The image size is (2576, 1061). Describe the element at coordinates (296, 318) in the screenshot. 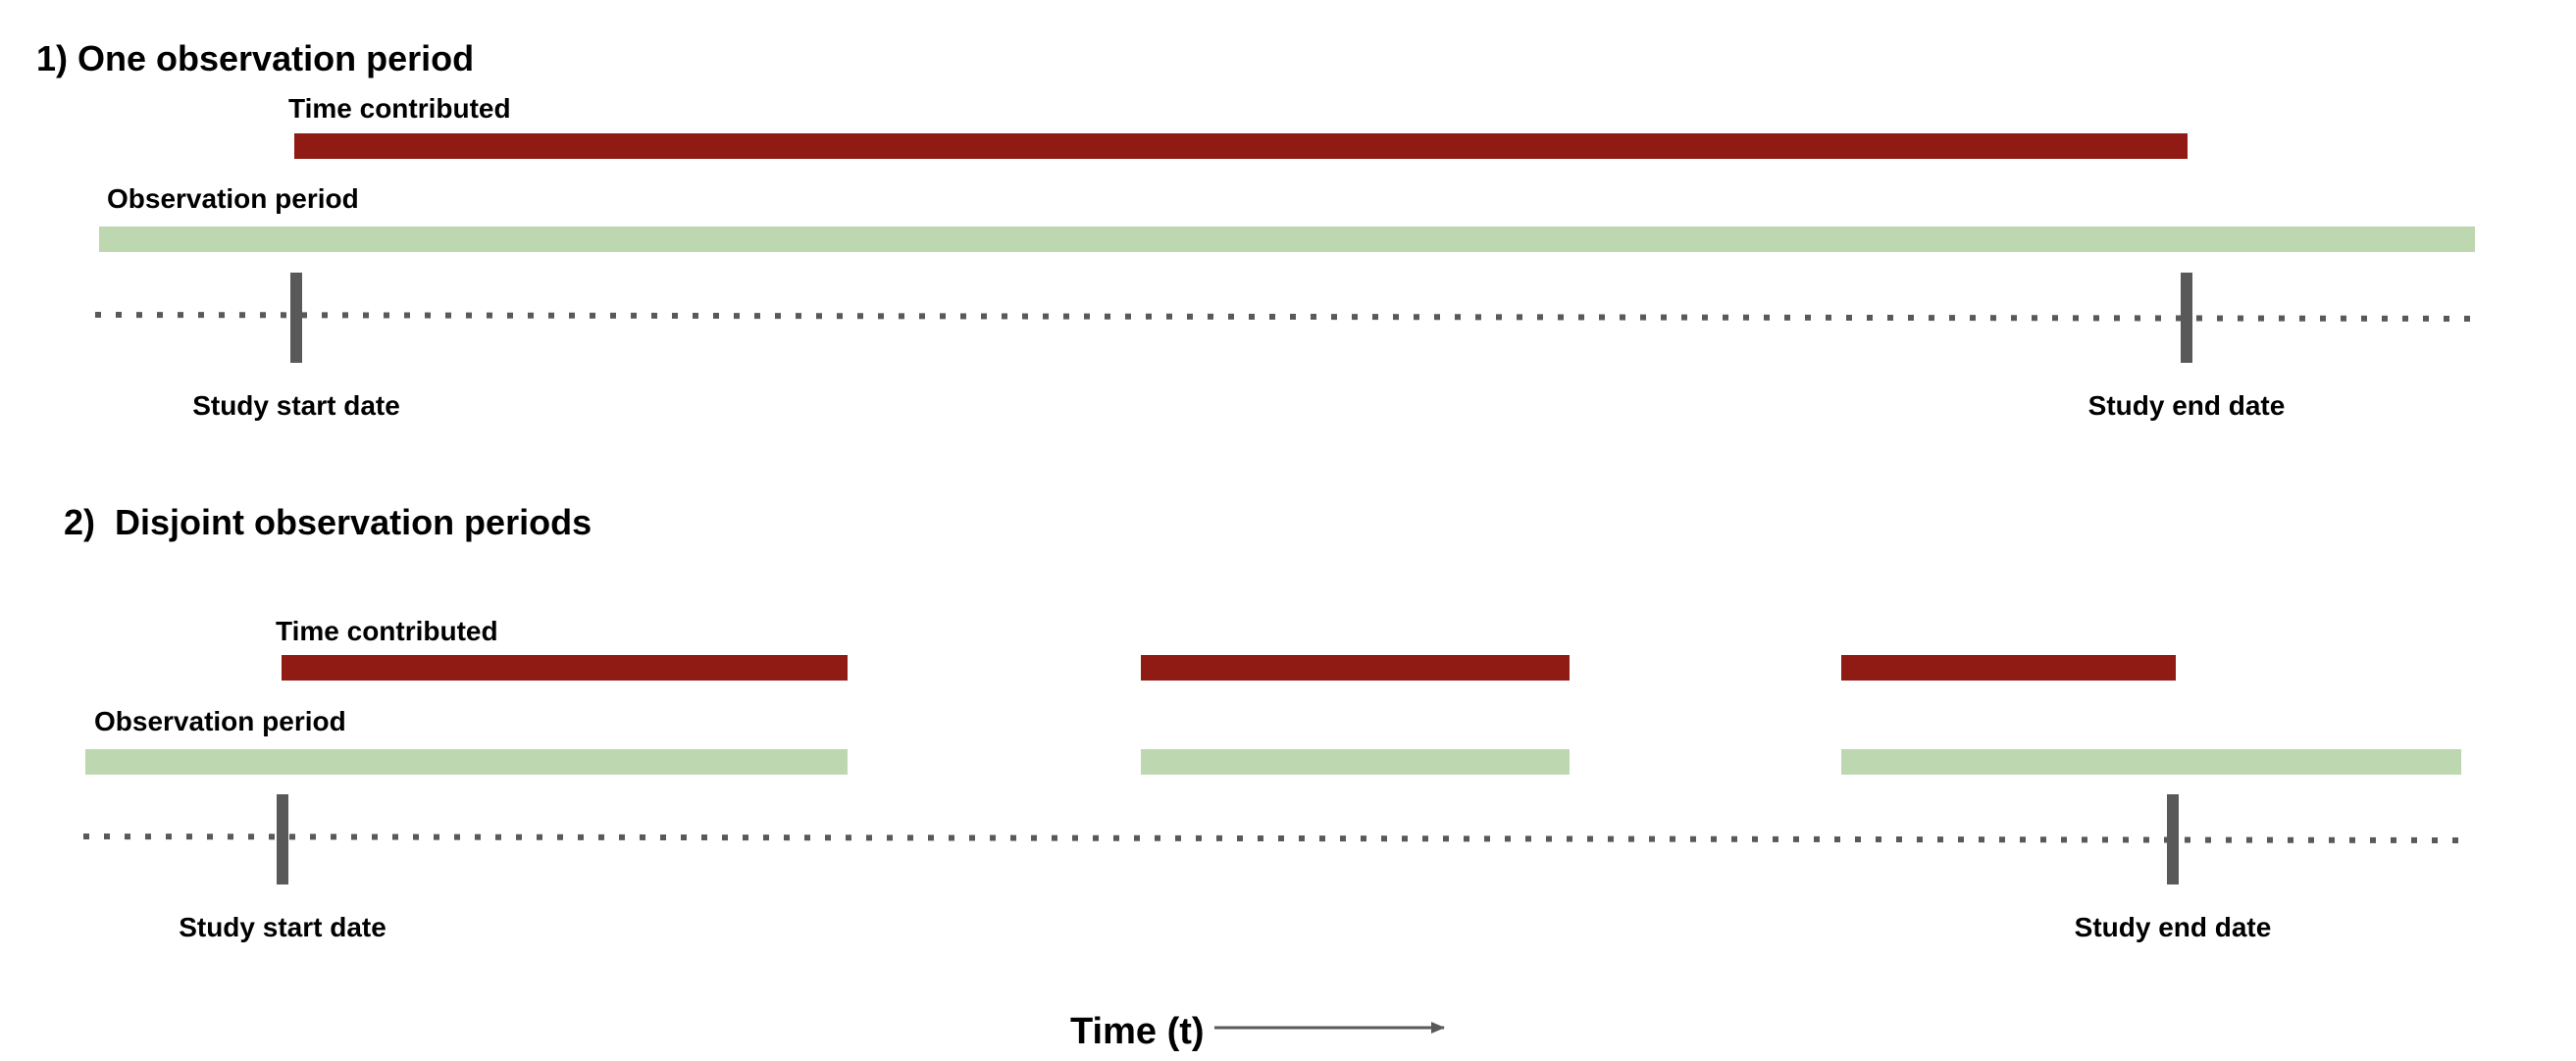

I see `panel-1-study-start-marker` at that location.